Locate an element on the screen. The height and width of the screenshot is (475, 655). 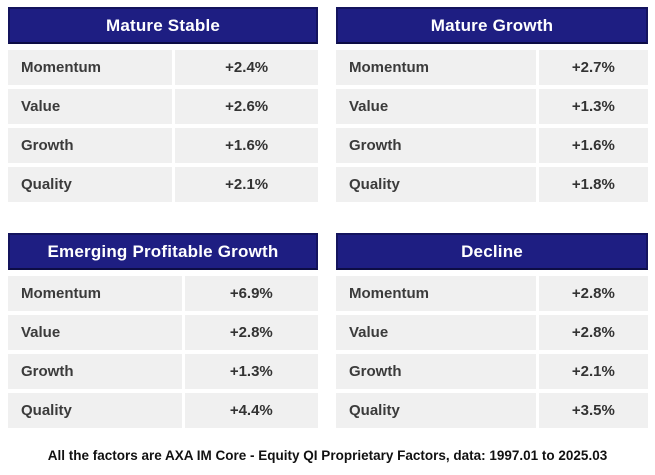
factor-value: +2.6% is located at coordinates (246, 106).